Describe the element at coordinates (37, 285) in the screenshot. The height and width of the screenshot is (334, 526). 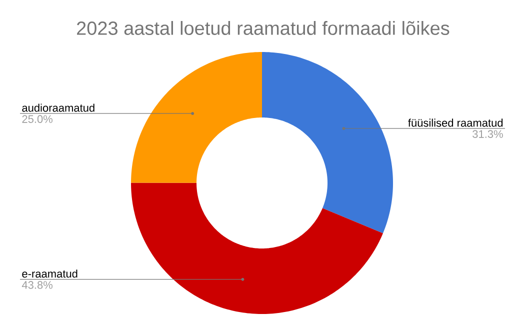
I see `data-label: 43.8%` at that location.